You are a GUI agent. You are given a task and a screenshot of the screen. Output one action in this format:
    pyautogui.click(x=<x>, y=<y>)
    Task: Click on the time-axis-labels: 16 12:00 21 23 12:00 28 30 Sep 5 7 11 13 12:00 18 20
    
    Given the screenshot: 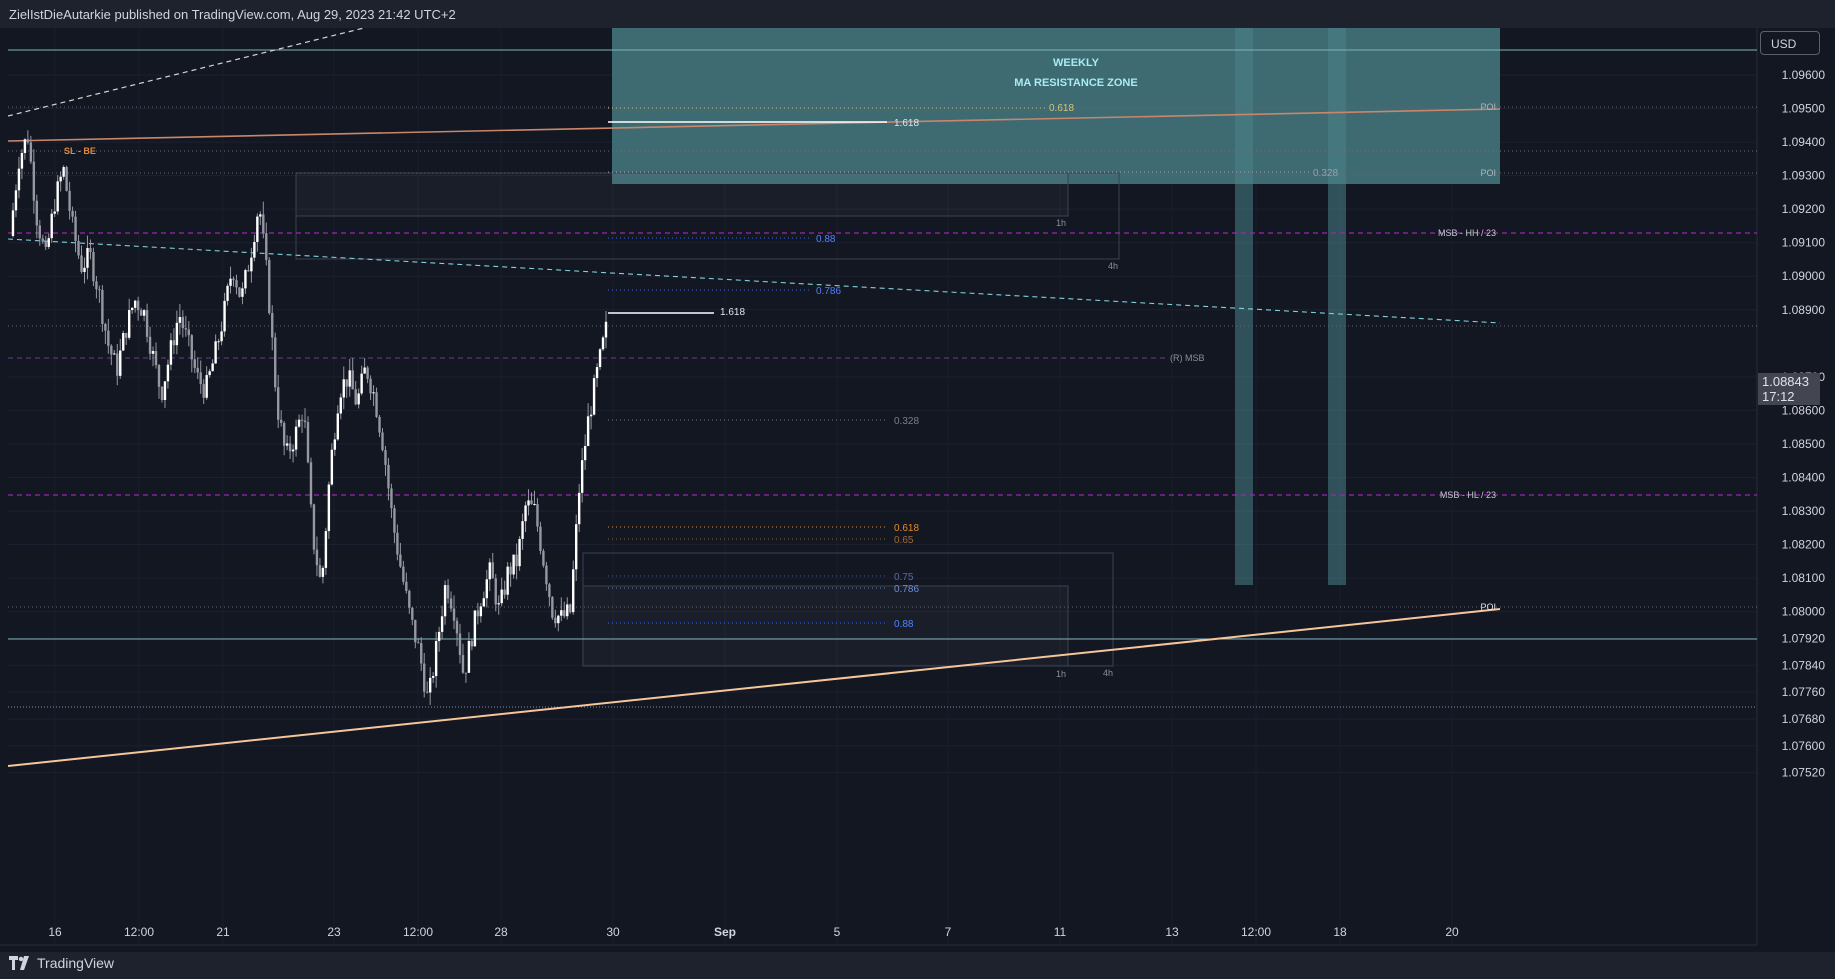 What is the action you would take?
    pyautogui.click(x=753, y=932)
    